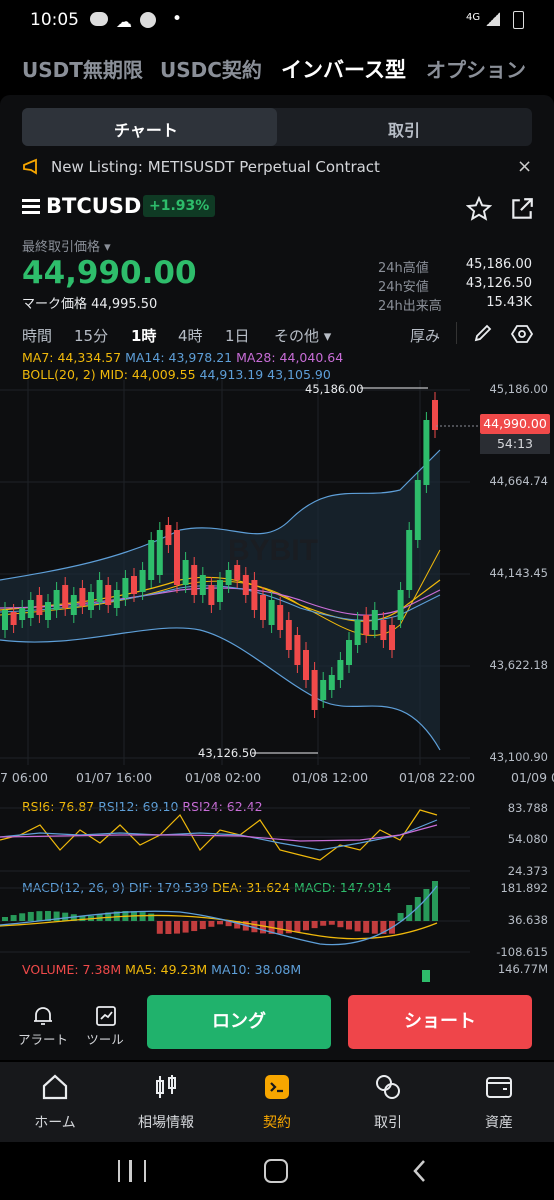 Image resolution: width=554 pixels, height=1200 pixels. Describe the element at coordinates (273, 550) in the screenshot. I see `svg-text: BYBIT` at that location.